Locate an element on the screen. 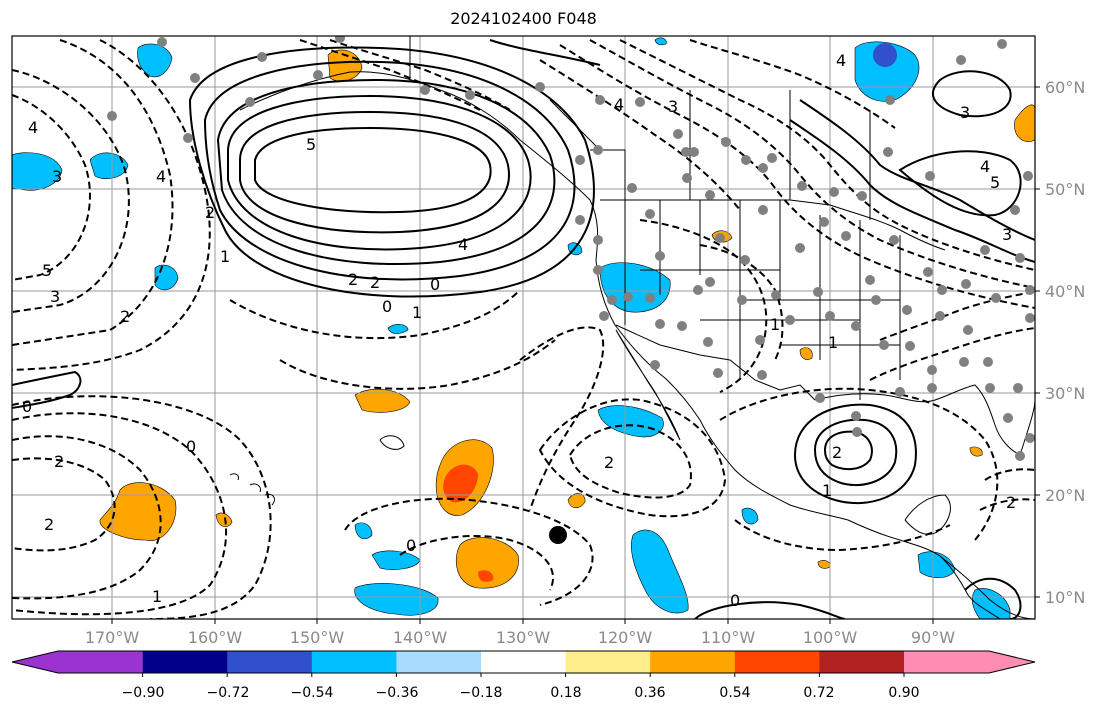 The height and width of the screenshot is (712, 1105). longitude-label: 140°W is located at coordinates (420, 637).